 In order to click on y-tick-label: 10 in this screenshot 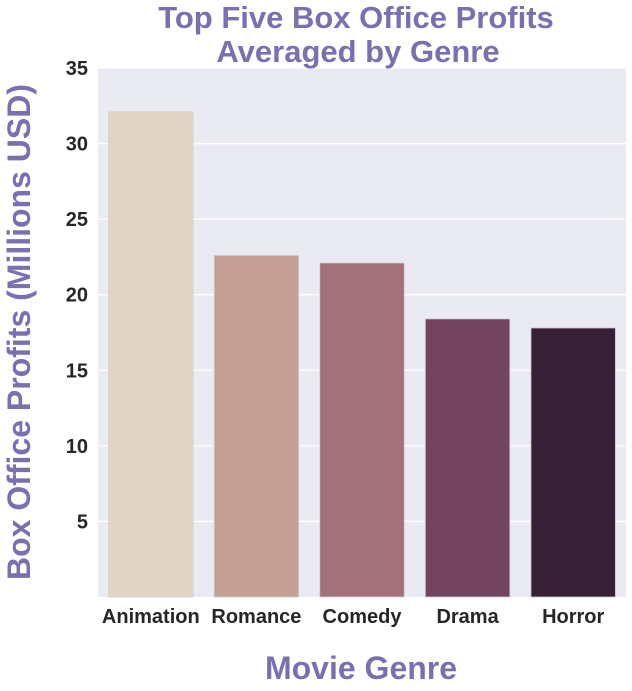, I will do `click(77, 447)`.